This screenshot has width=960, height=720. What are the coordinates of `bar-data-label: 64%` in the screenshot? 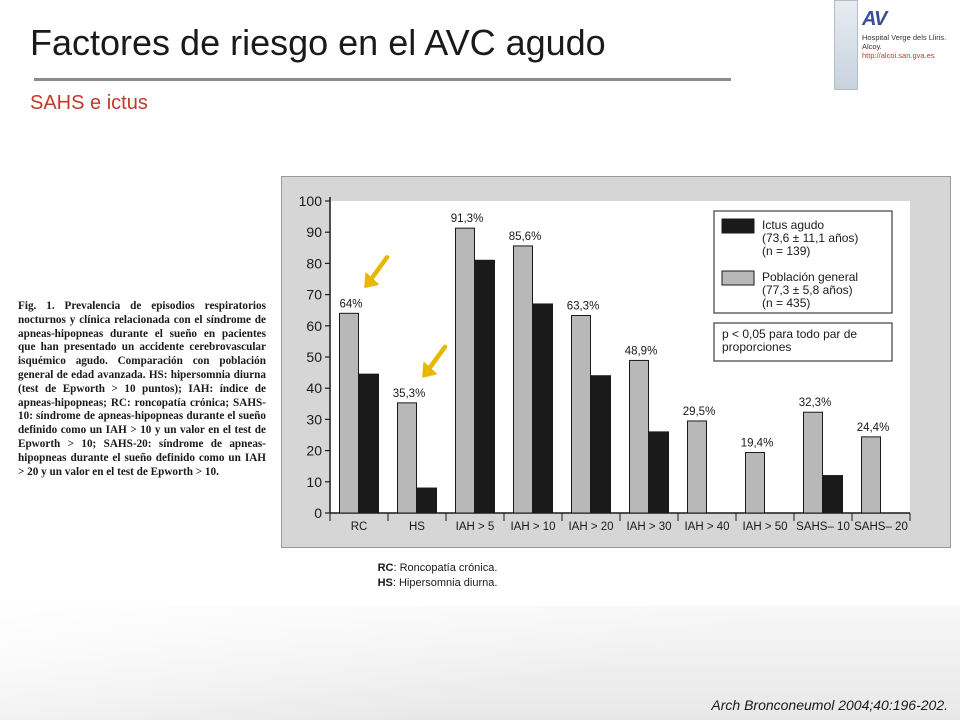 It's located at (350, 304).